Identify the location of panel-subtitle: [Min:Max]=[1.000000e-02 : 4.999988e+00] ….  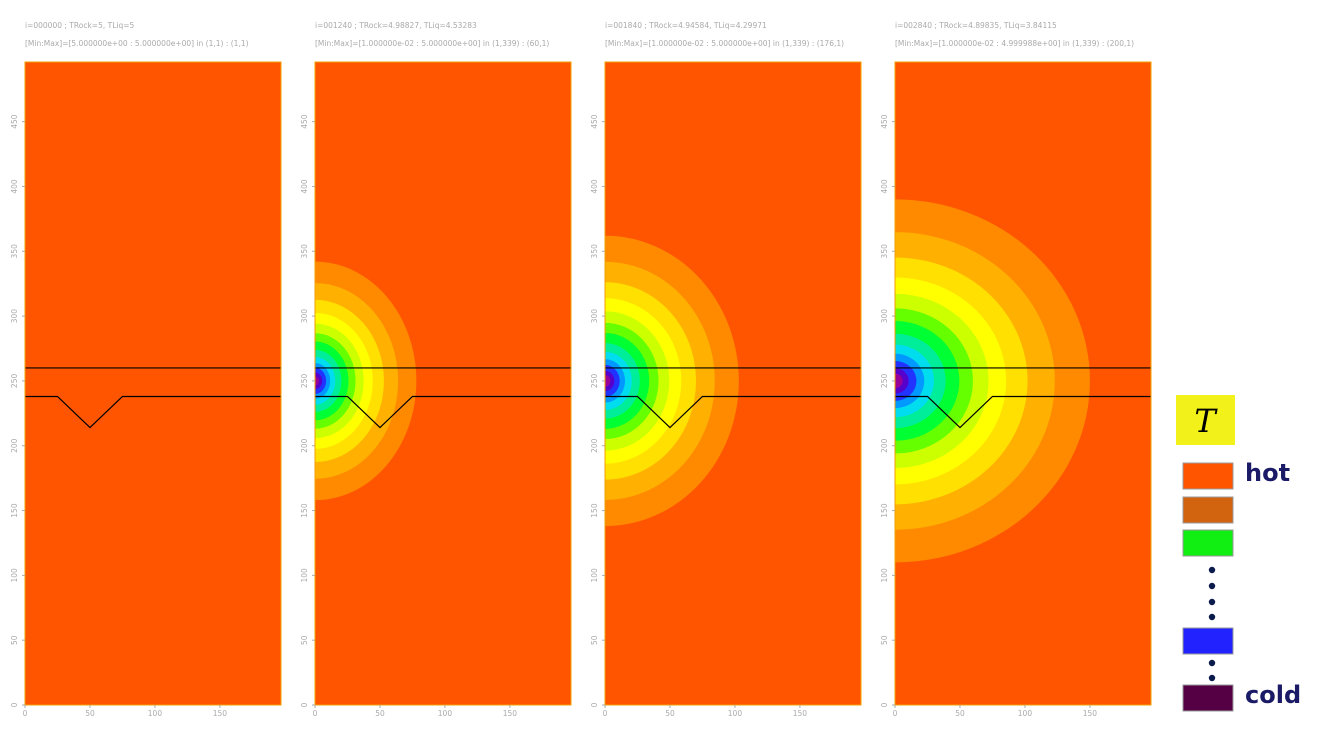
(1014, 43).